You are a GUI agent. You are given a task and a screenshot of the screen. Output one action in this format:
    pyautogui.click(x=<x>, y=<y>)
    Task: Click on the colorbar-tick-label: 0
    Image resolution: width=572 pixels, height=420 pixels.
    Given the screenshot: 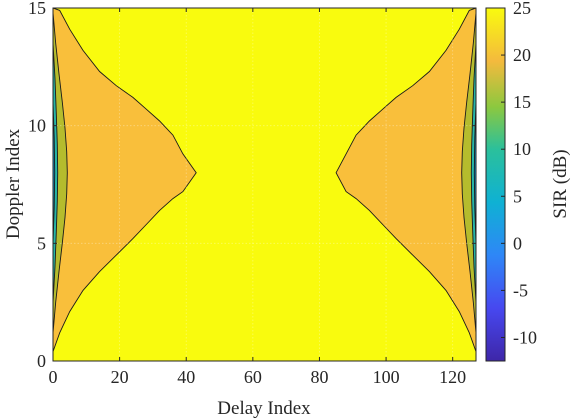 What is the action you would take?
    pyautogui.click(x=517, y=243)
    